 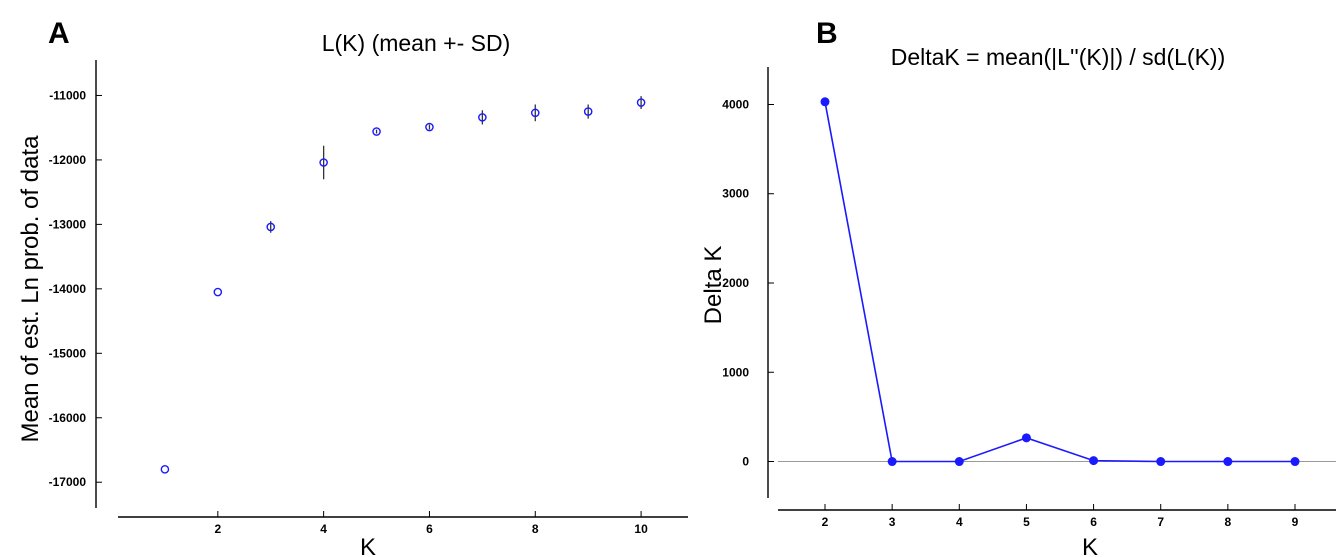 I want to click on panel-a-ylabel: Mean of est. Ln prob. of data, so click(x=30, y=289).